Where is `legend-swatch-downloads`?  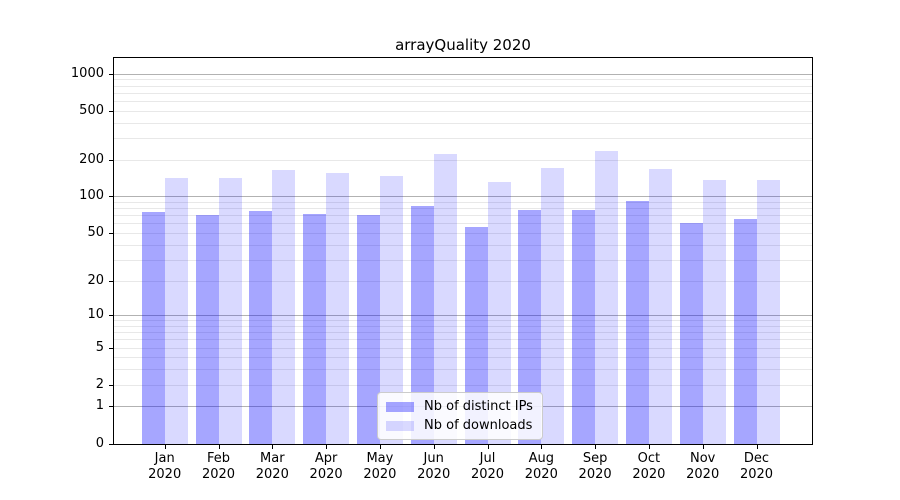 legend-swatch-downloads is located at coordinates (400, 425).